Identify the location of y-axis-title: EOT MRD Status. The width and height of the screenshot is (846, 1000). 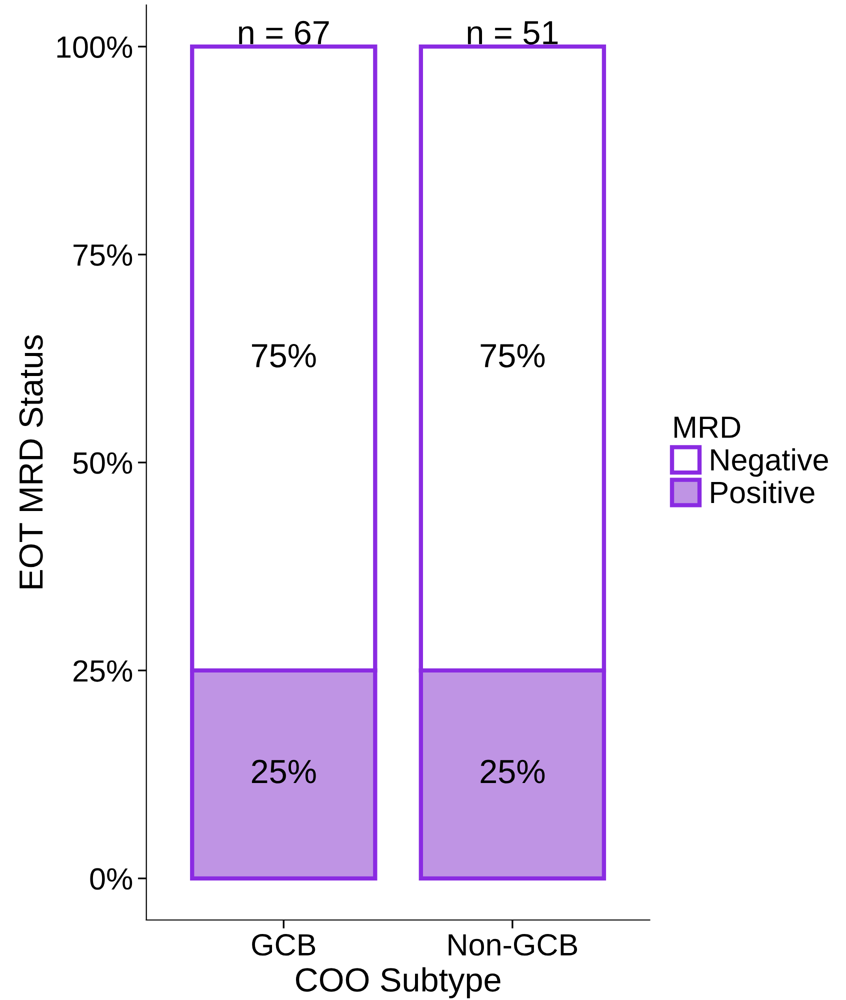
(31, 461).